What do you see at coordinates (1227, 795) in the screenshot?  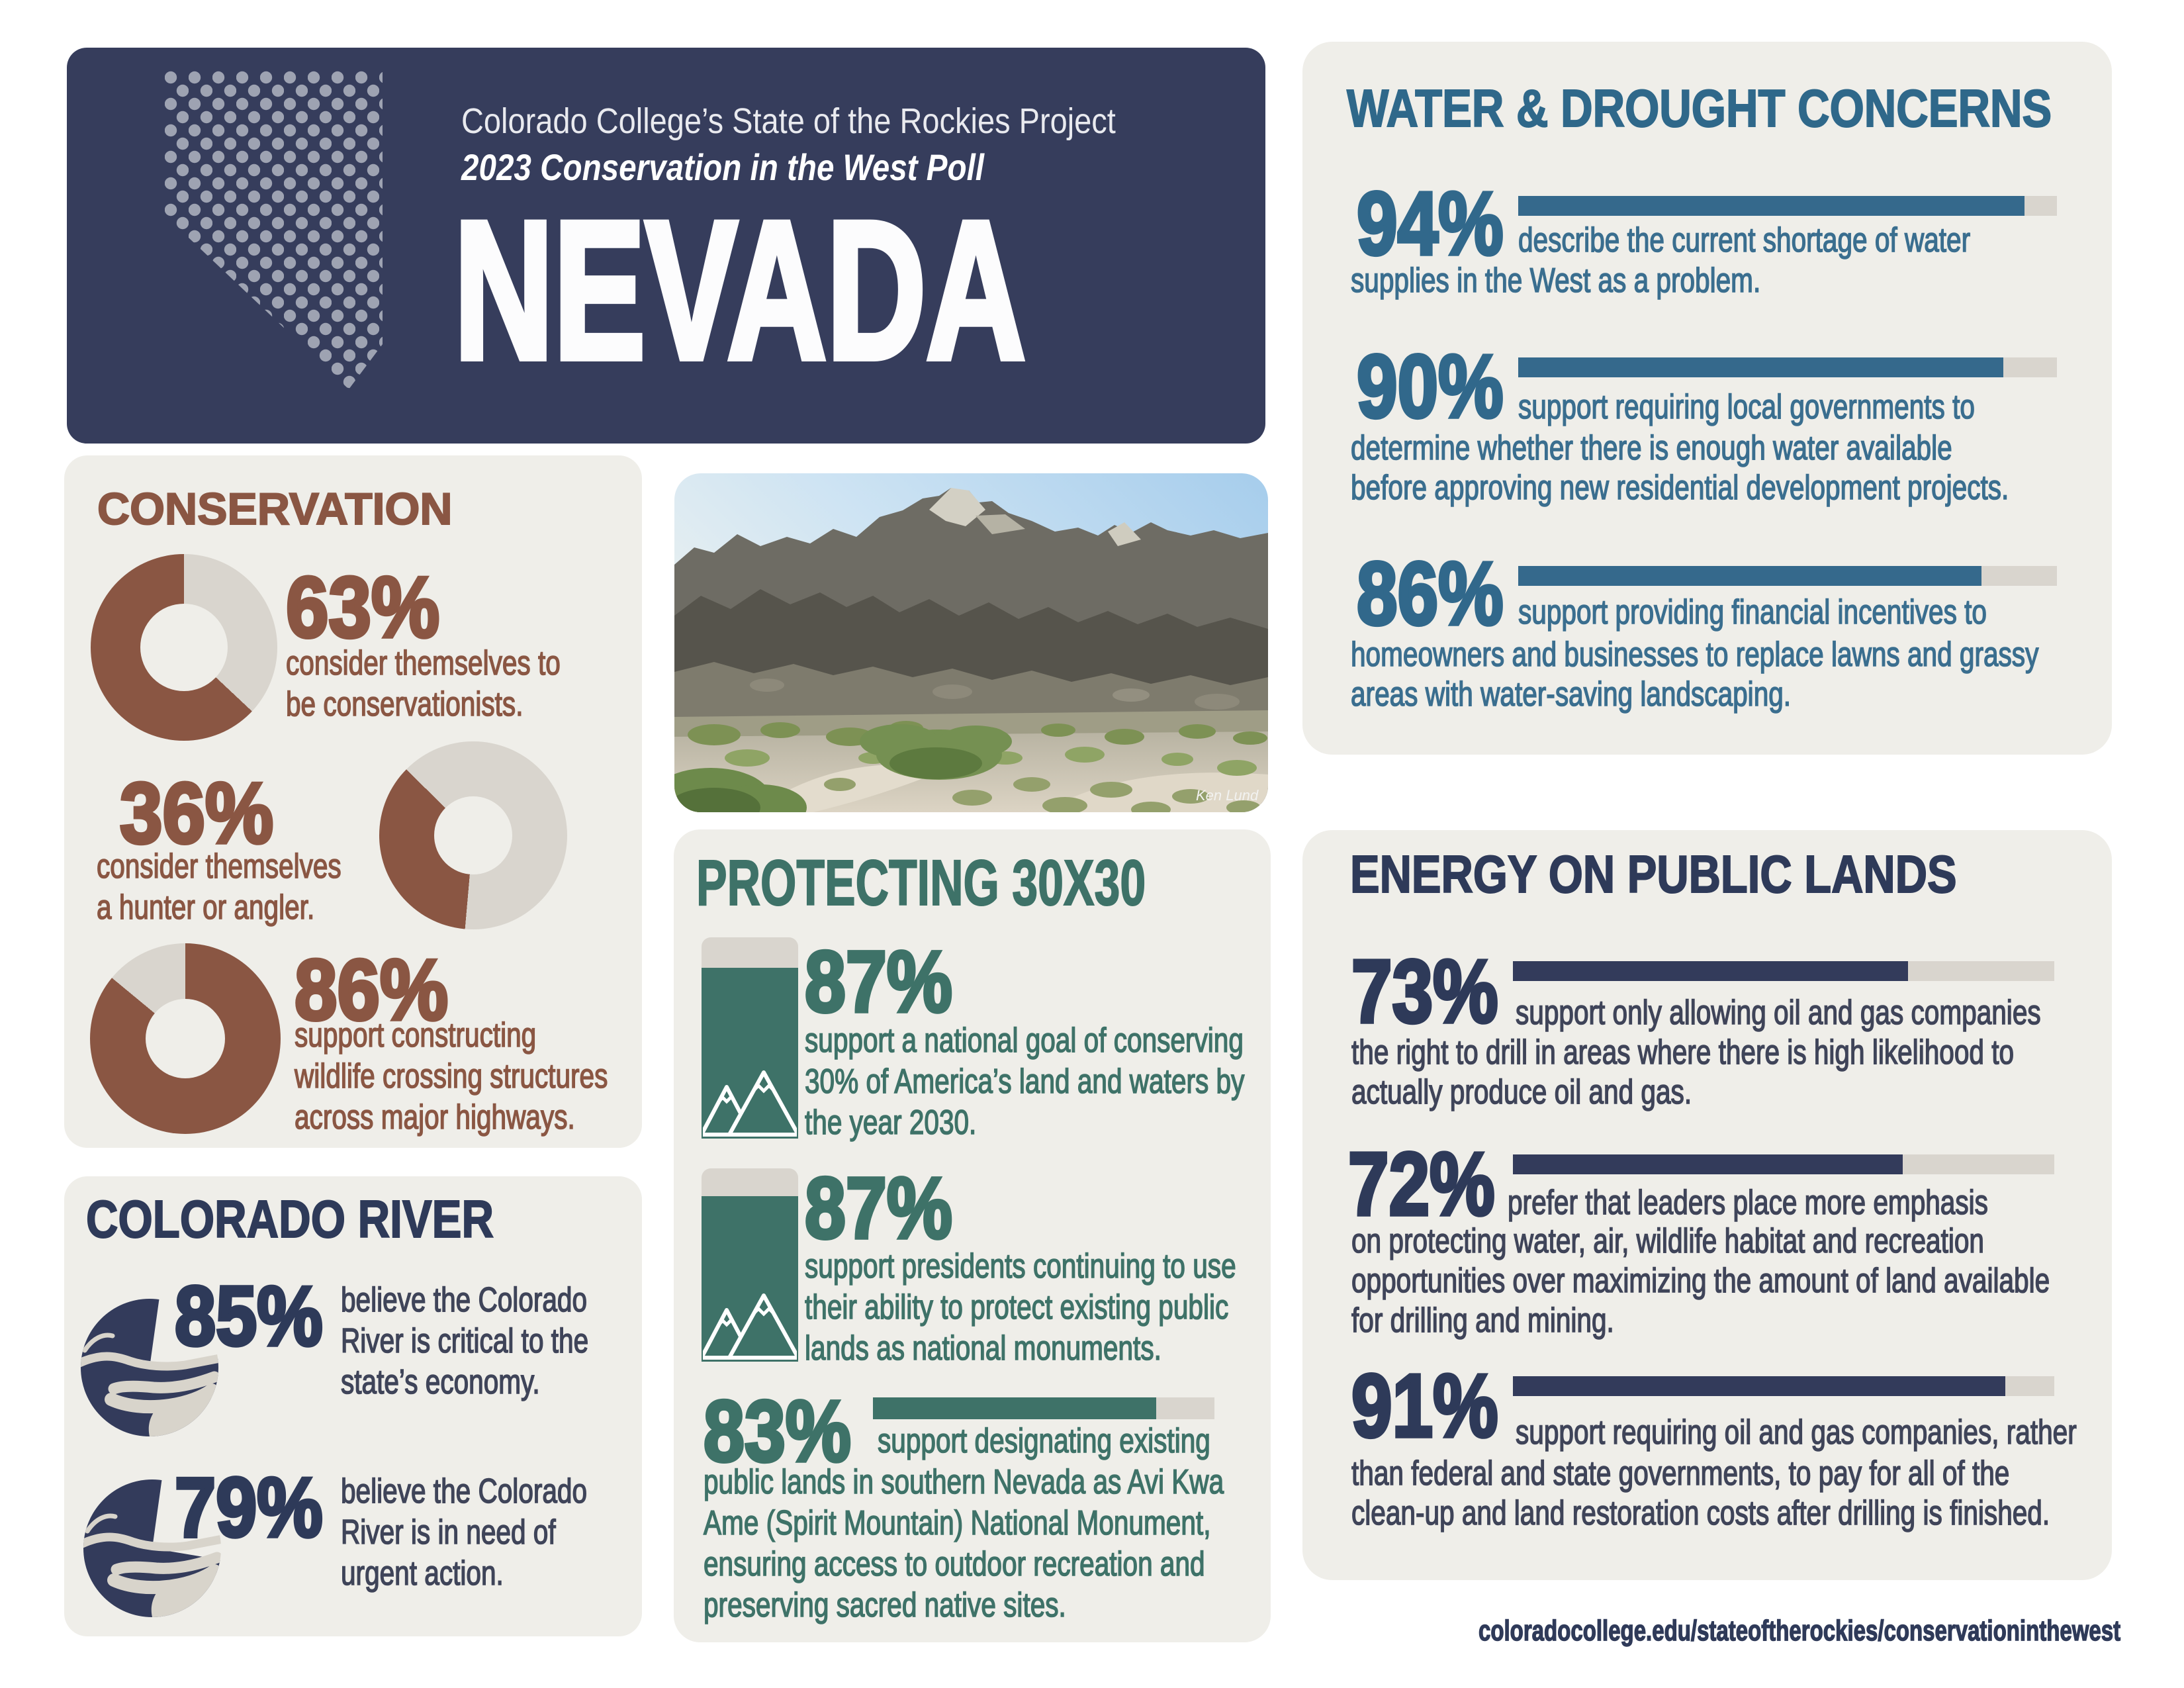 I see `svg-text: Ken Lund` at bounding box center [1227, 795].